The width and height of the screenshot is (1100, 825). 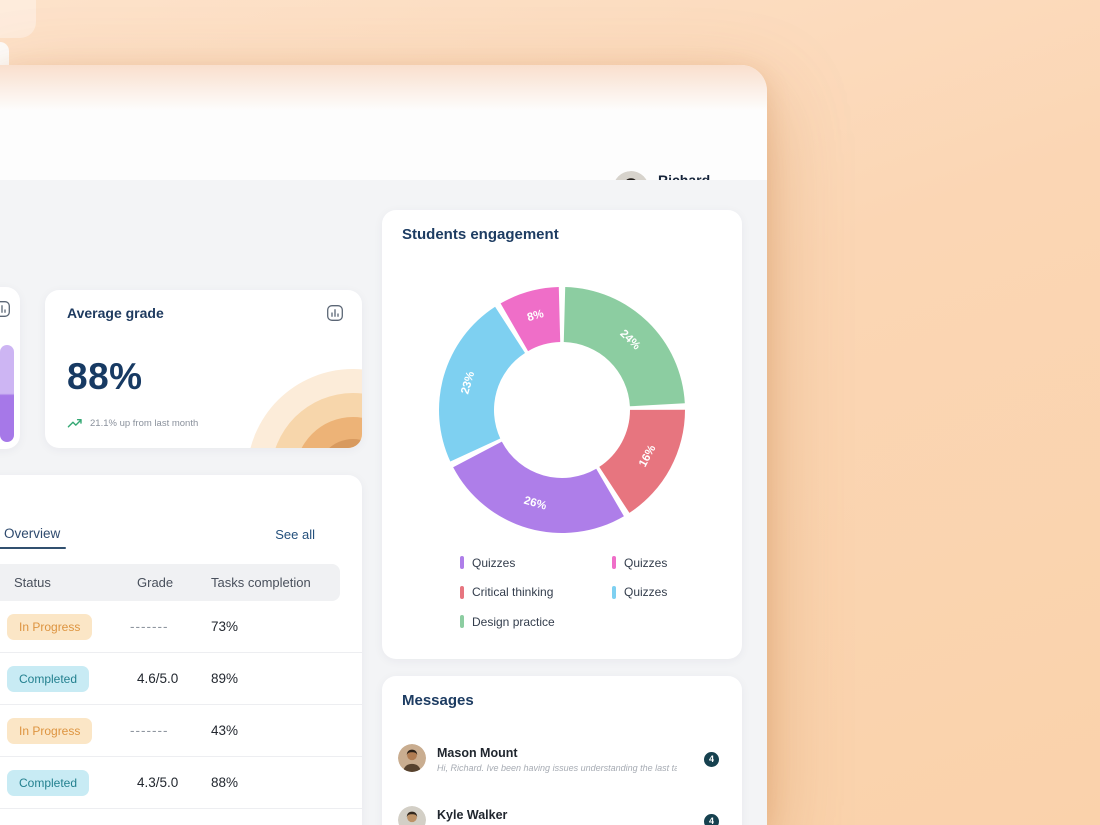 What do you see at coordinates (562, 814) in the screenshot?
I see `message-item: Kyle Walker 4` at bounding box center [562, 814].